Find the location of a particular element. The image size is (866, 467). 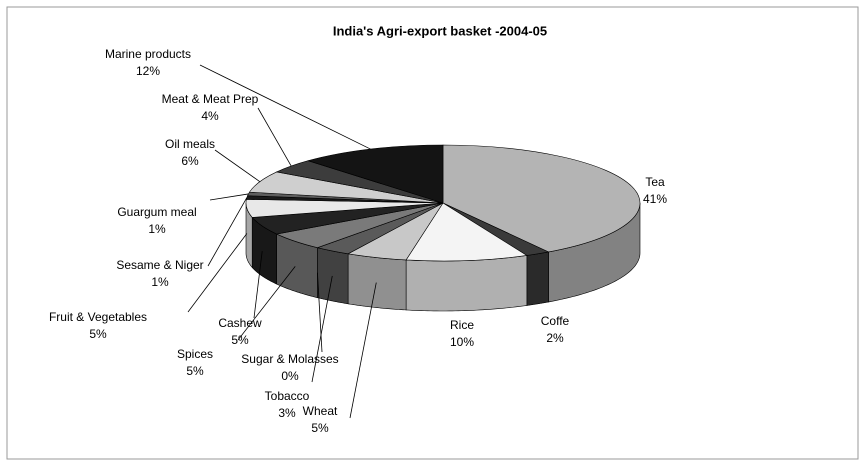

slice-label: Tobacco is located at coordinates (287, 396).